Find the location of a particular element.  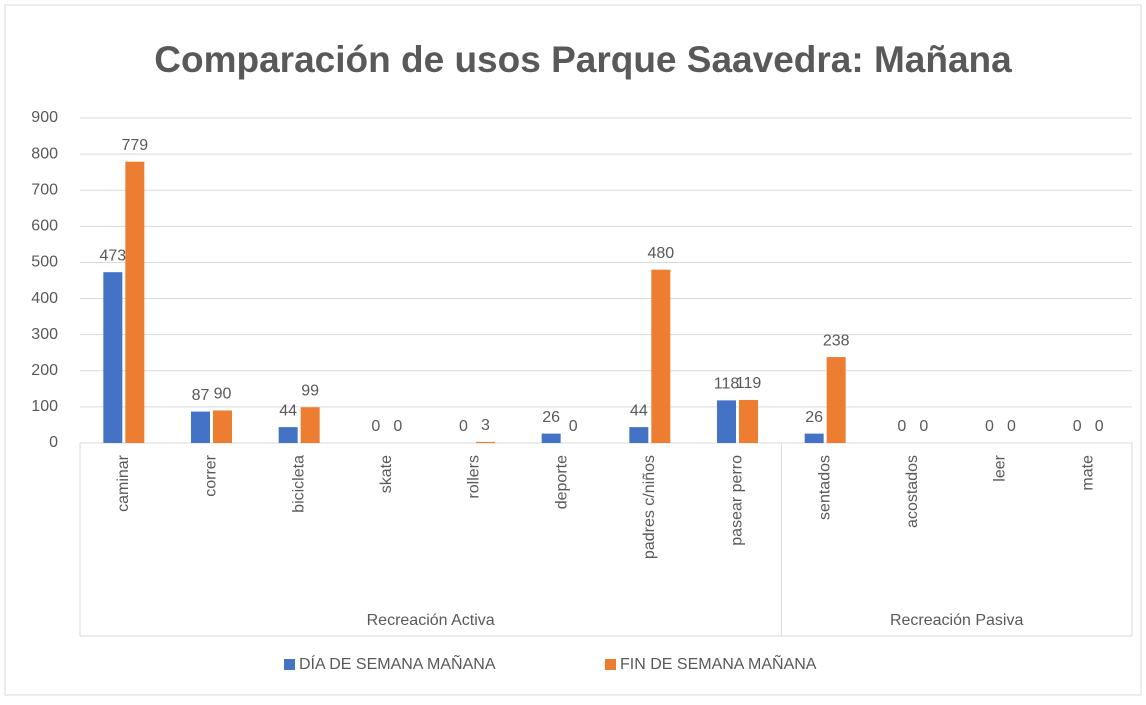

legend-label: DÍA DE SEMANA MAÑANA is located at coordinates (397, 663).